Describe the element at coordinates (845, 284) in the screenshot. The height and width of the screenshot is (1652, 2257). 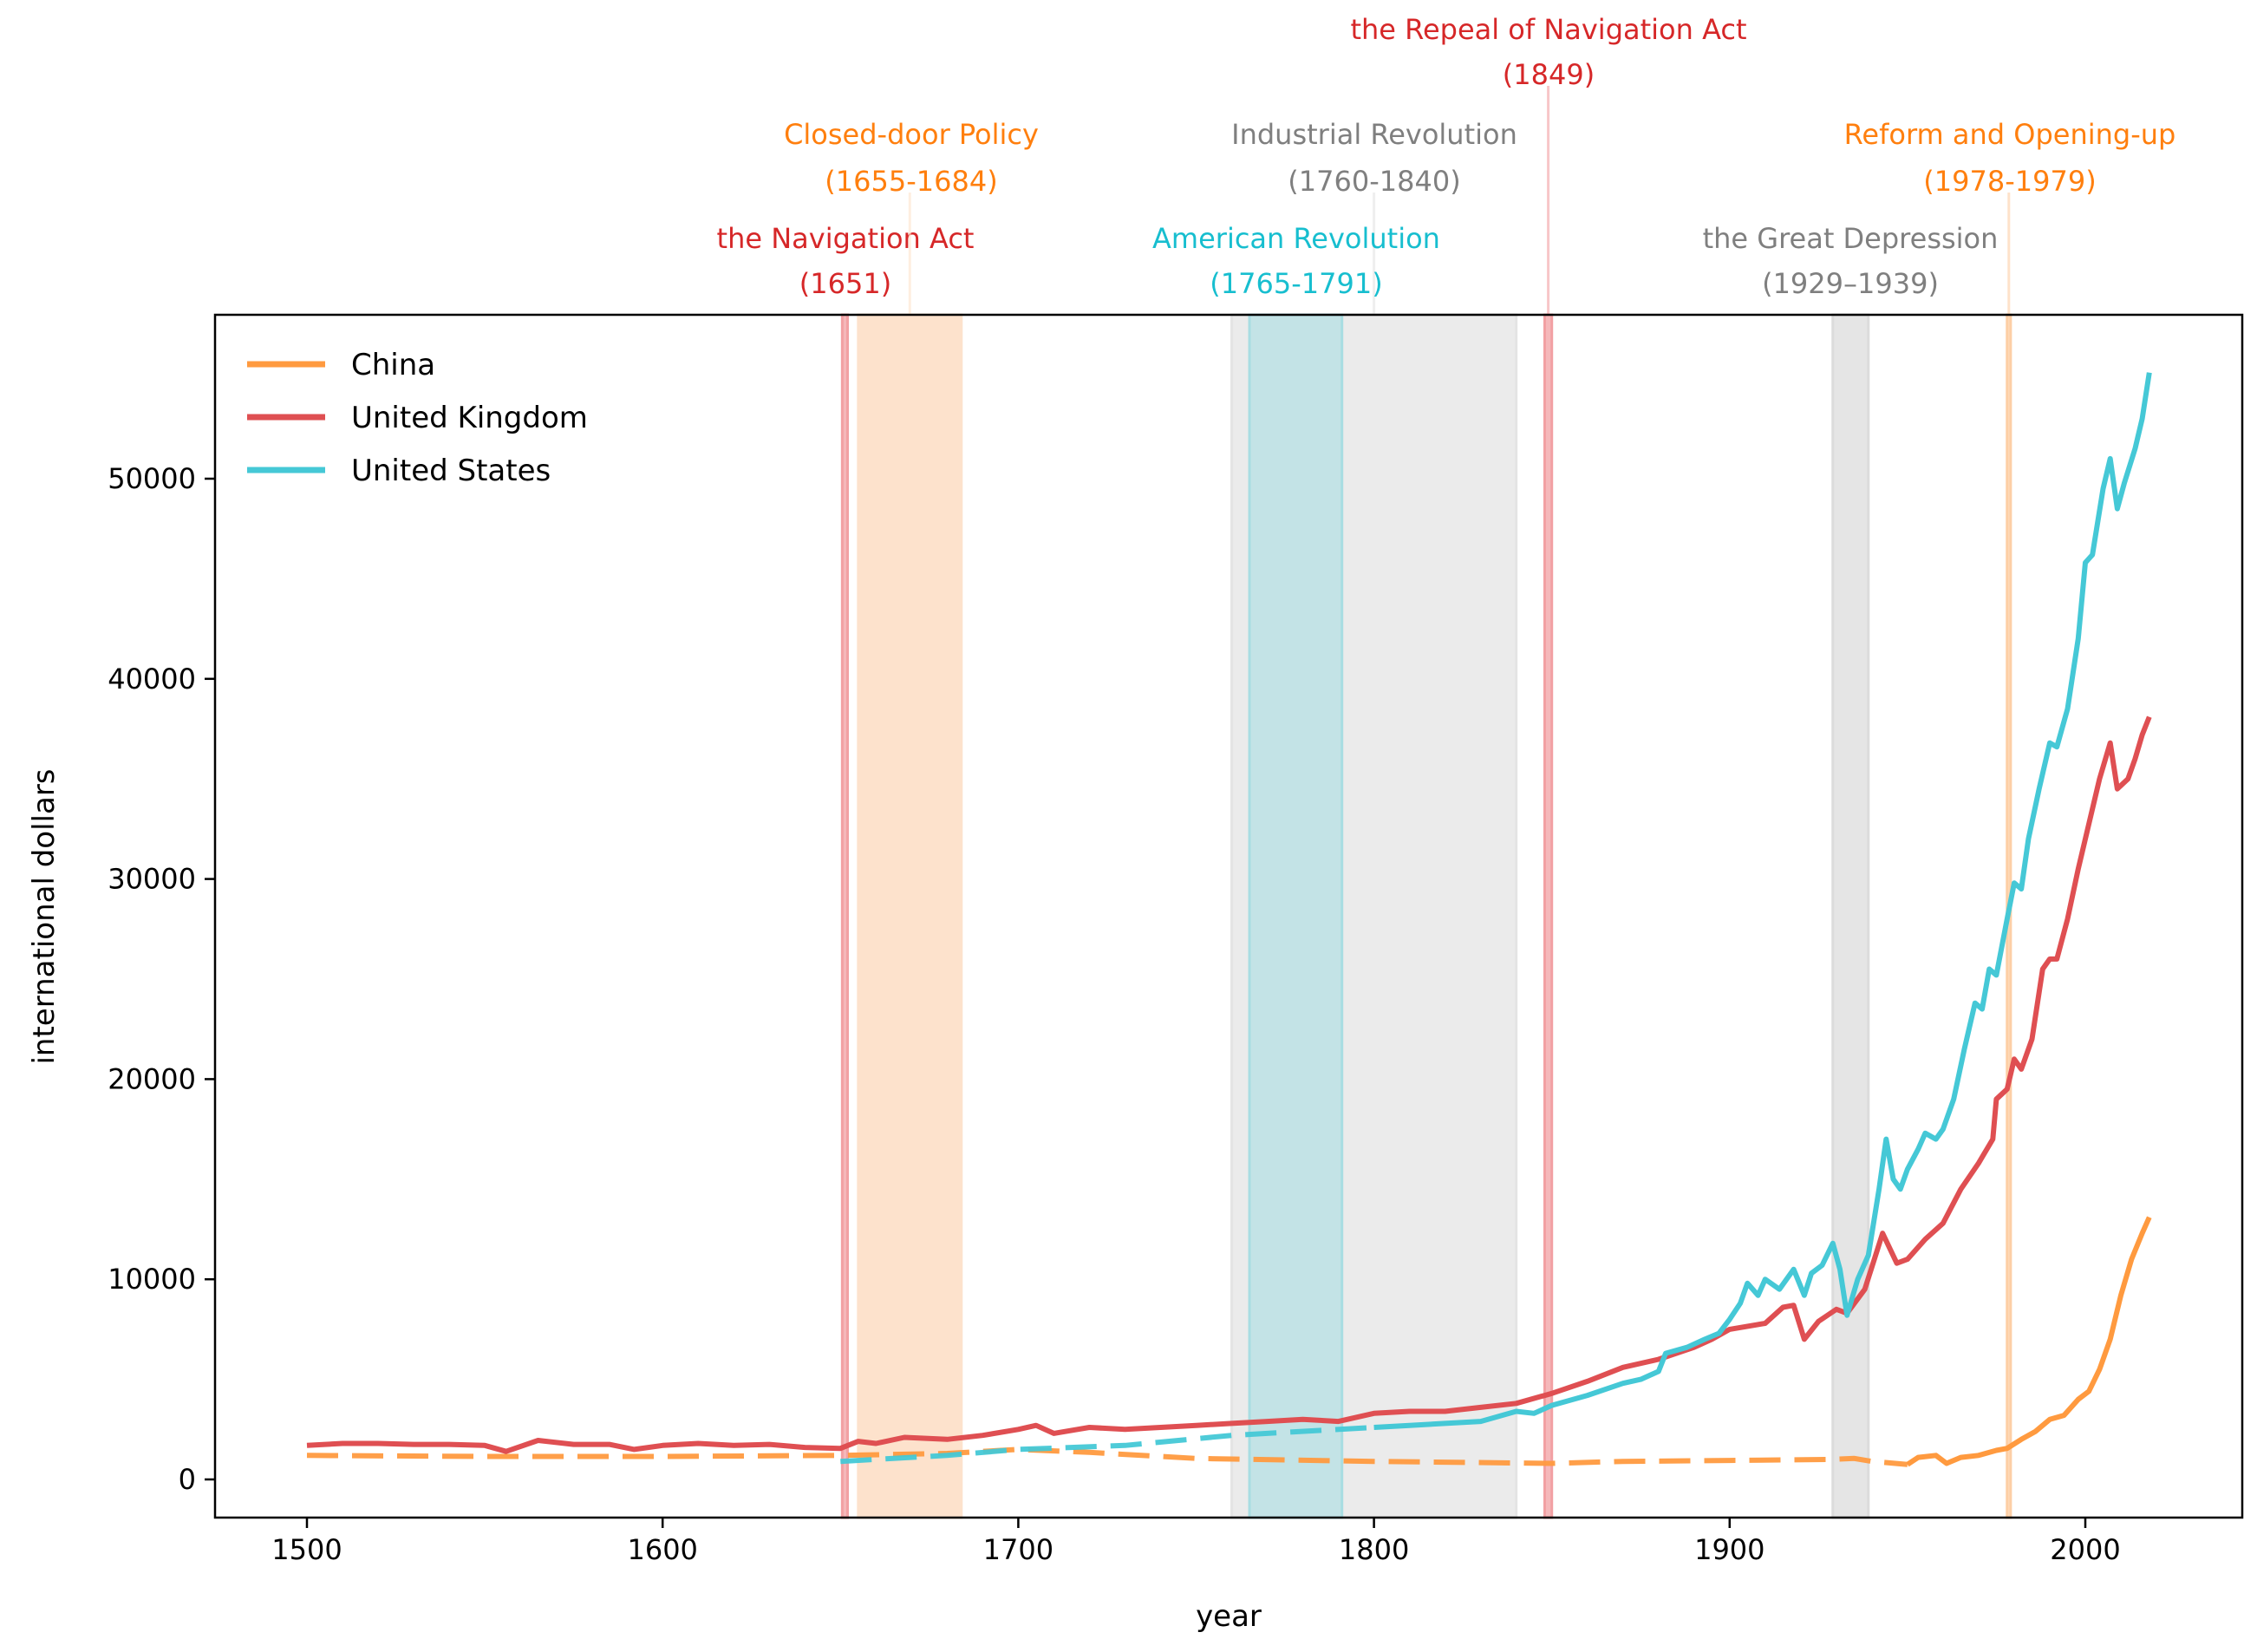
I see `event-years: (1651)` at that location.